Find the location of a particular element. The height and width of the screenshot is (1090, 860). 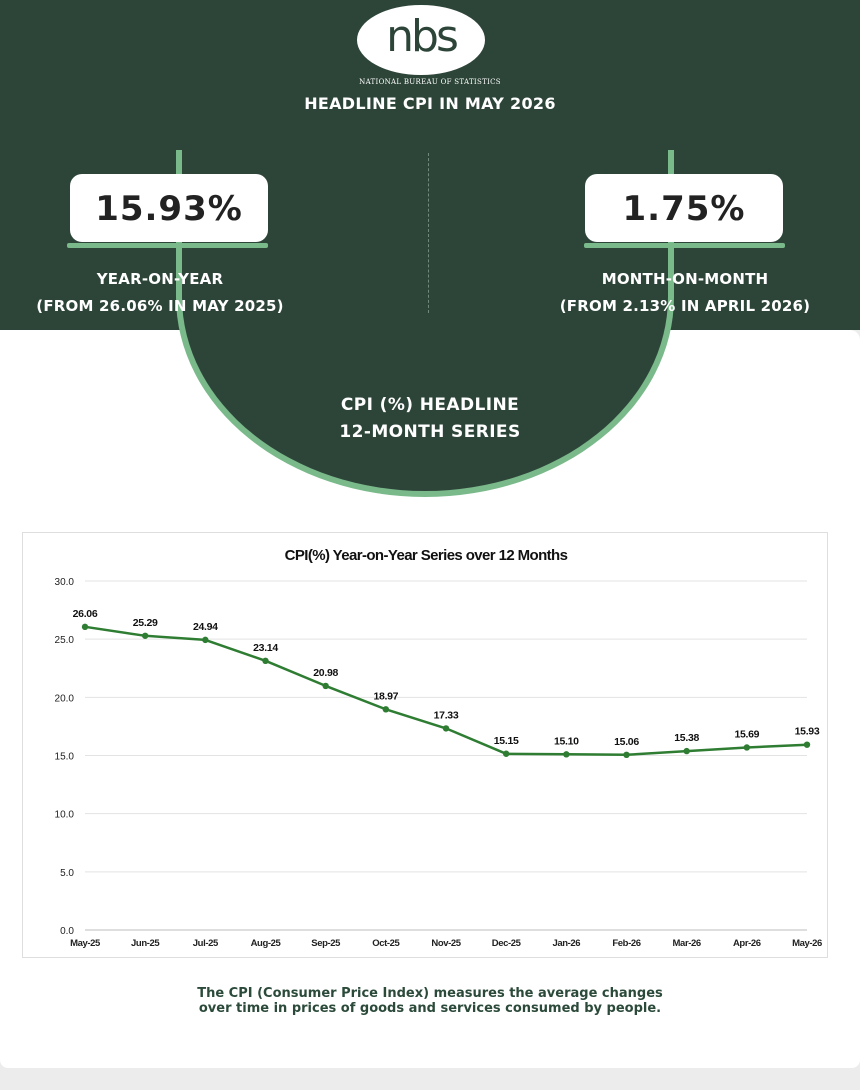

y-tick-label: 30.0 is located at coordinates (65, 582).